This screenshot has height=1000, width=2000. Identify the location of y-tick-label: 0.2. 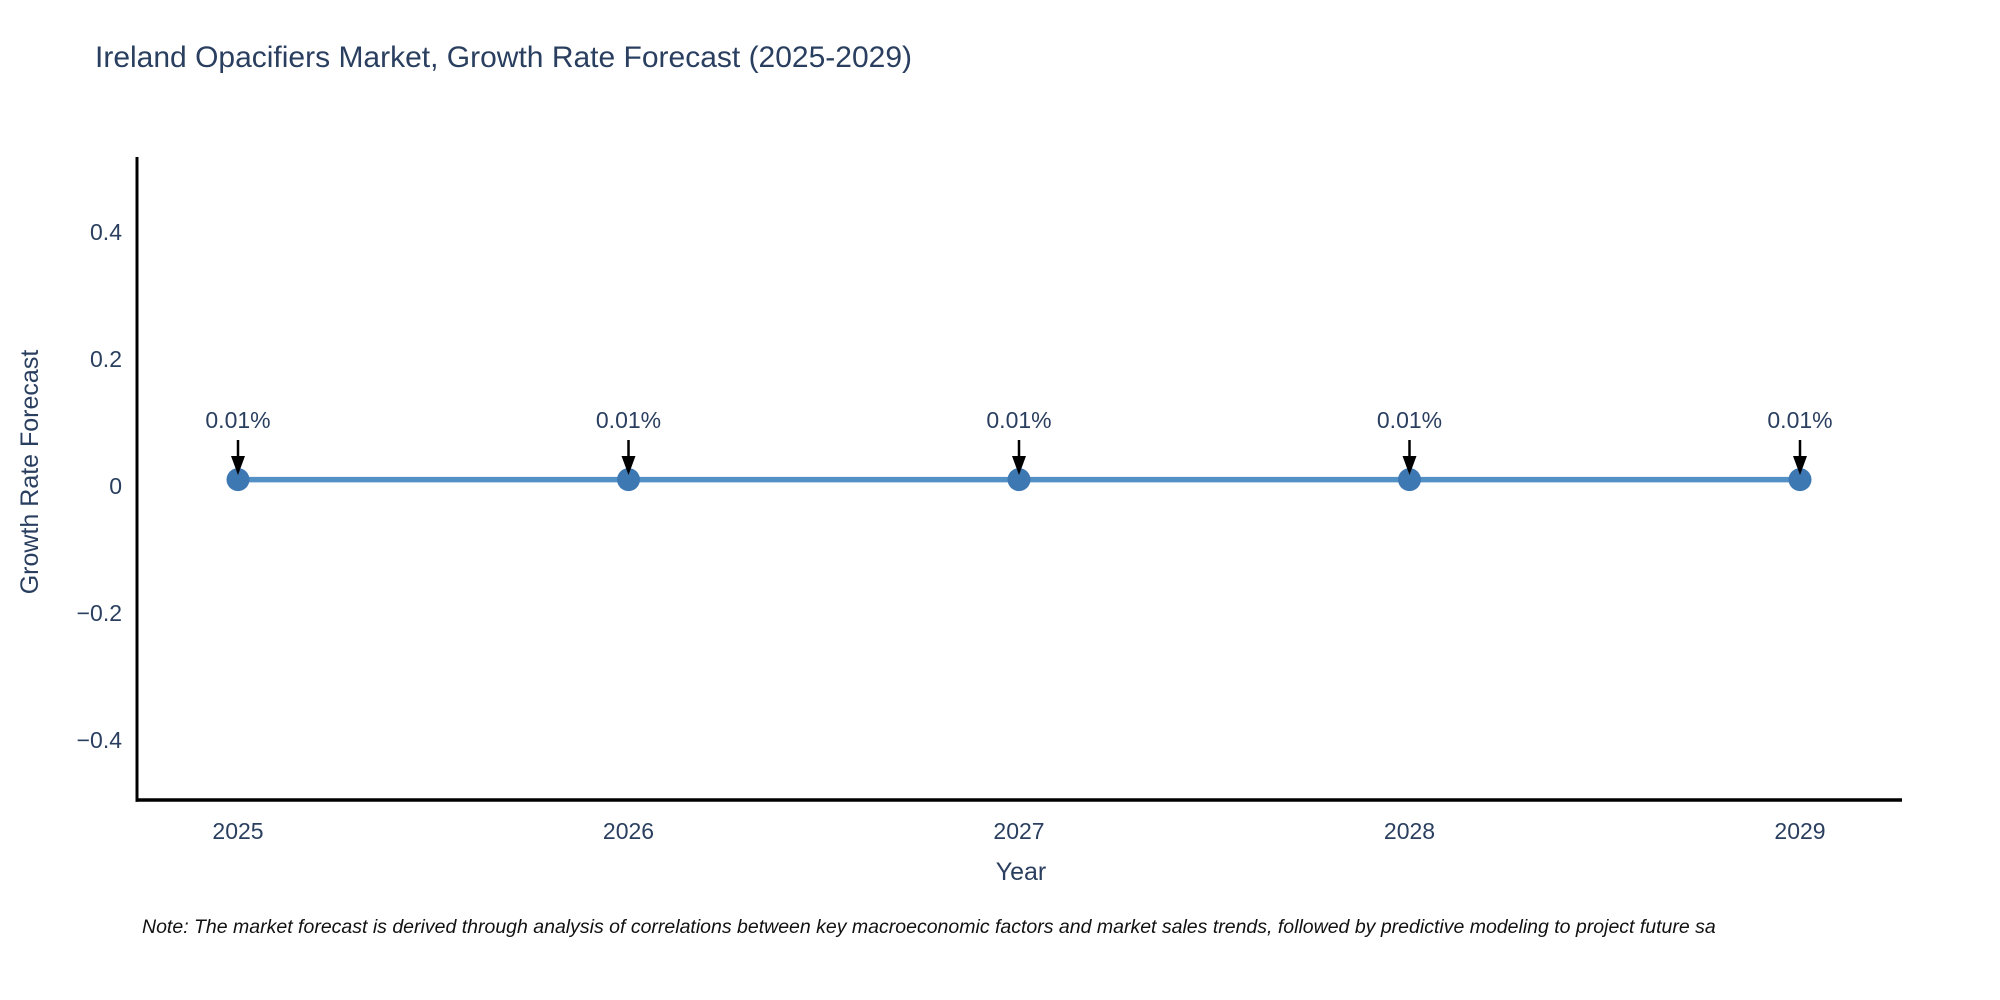
(106, 359).